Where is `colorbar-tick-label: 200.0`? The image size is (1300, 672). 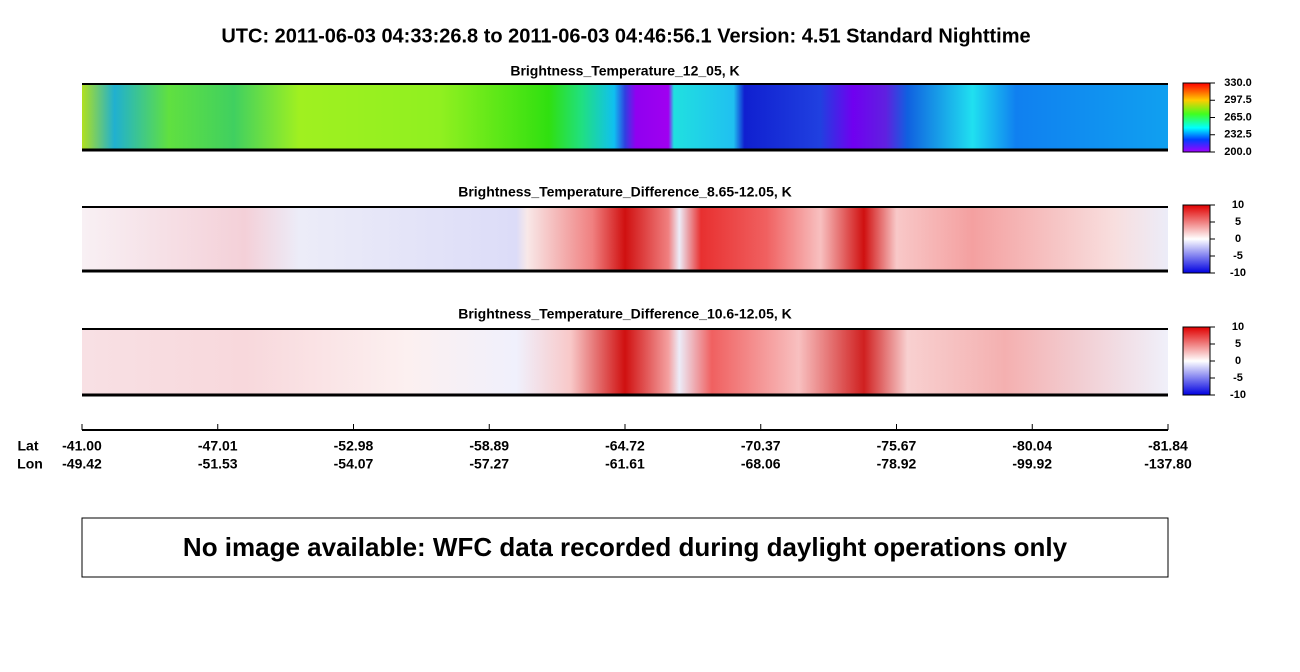
colorbar-tick-label: 200.0 is located at coordinates (1238, 152).